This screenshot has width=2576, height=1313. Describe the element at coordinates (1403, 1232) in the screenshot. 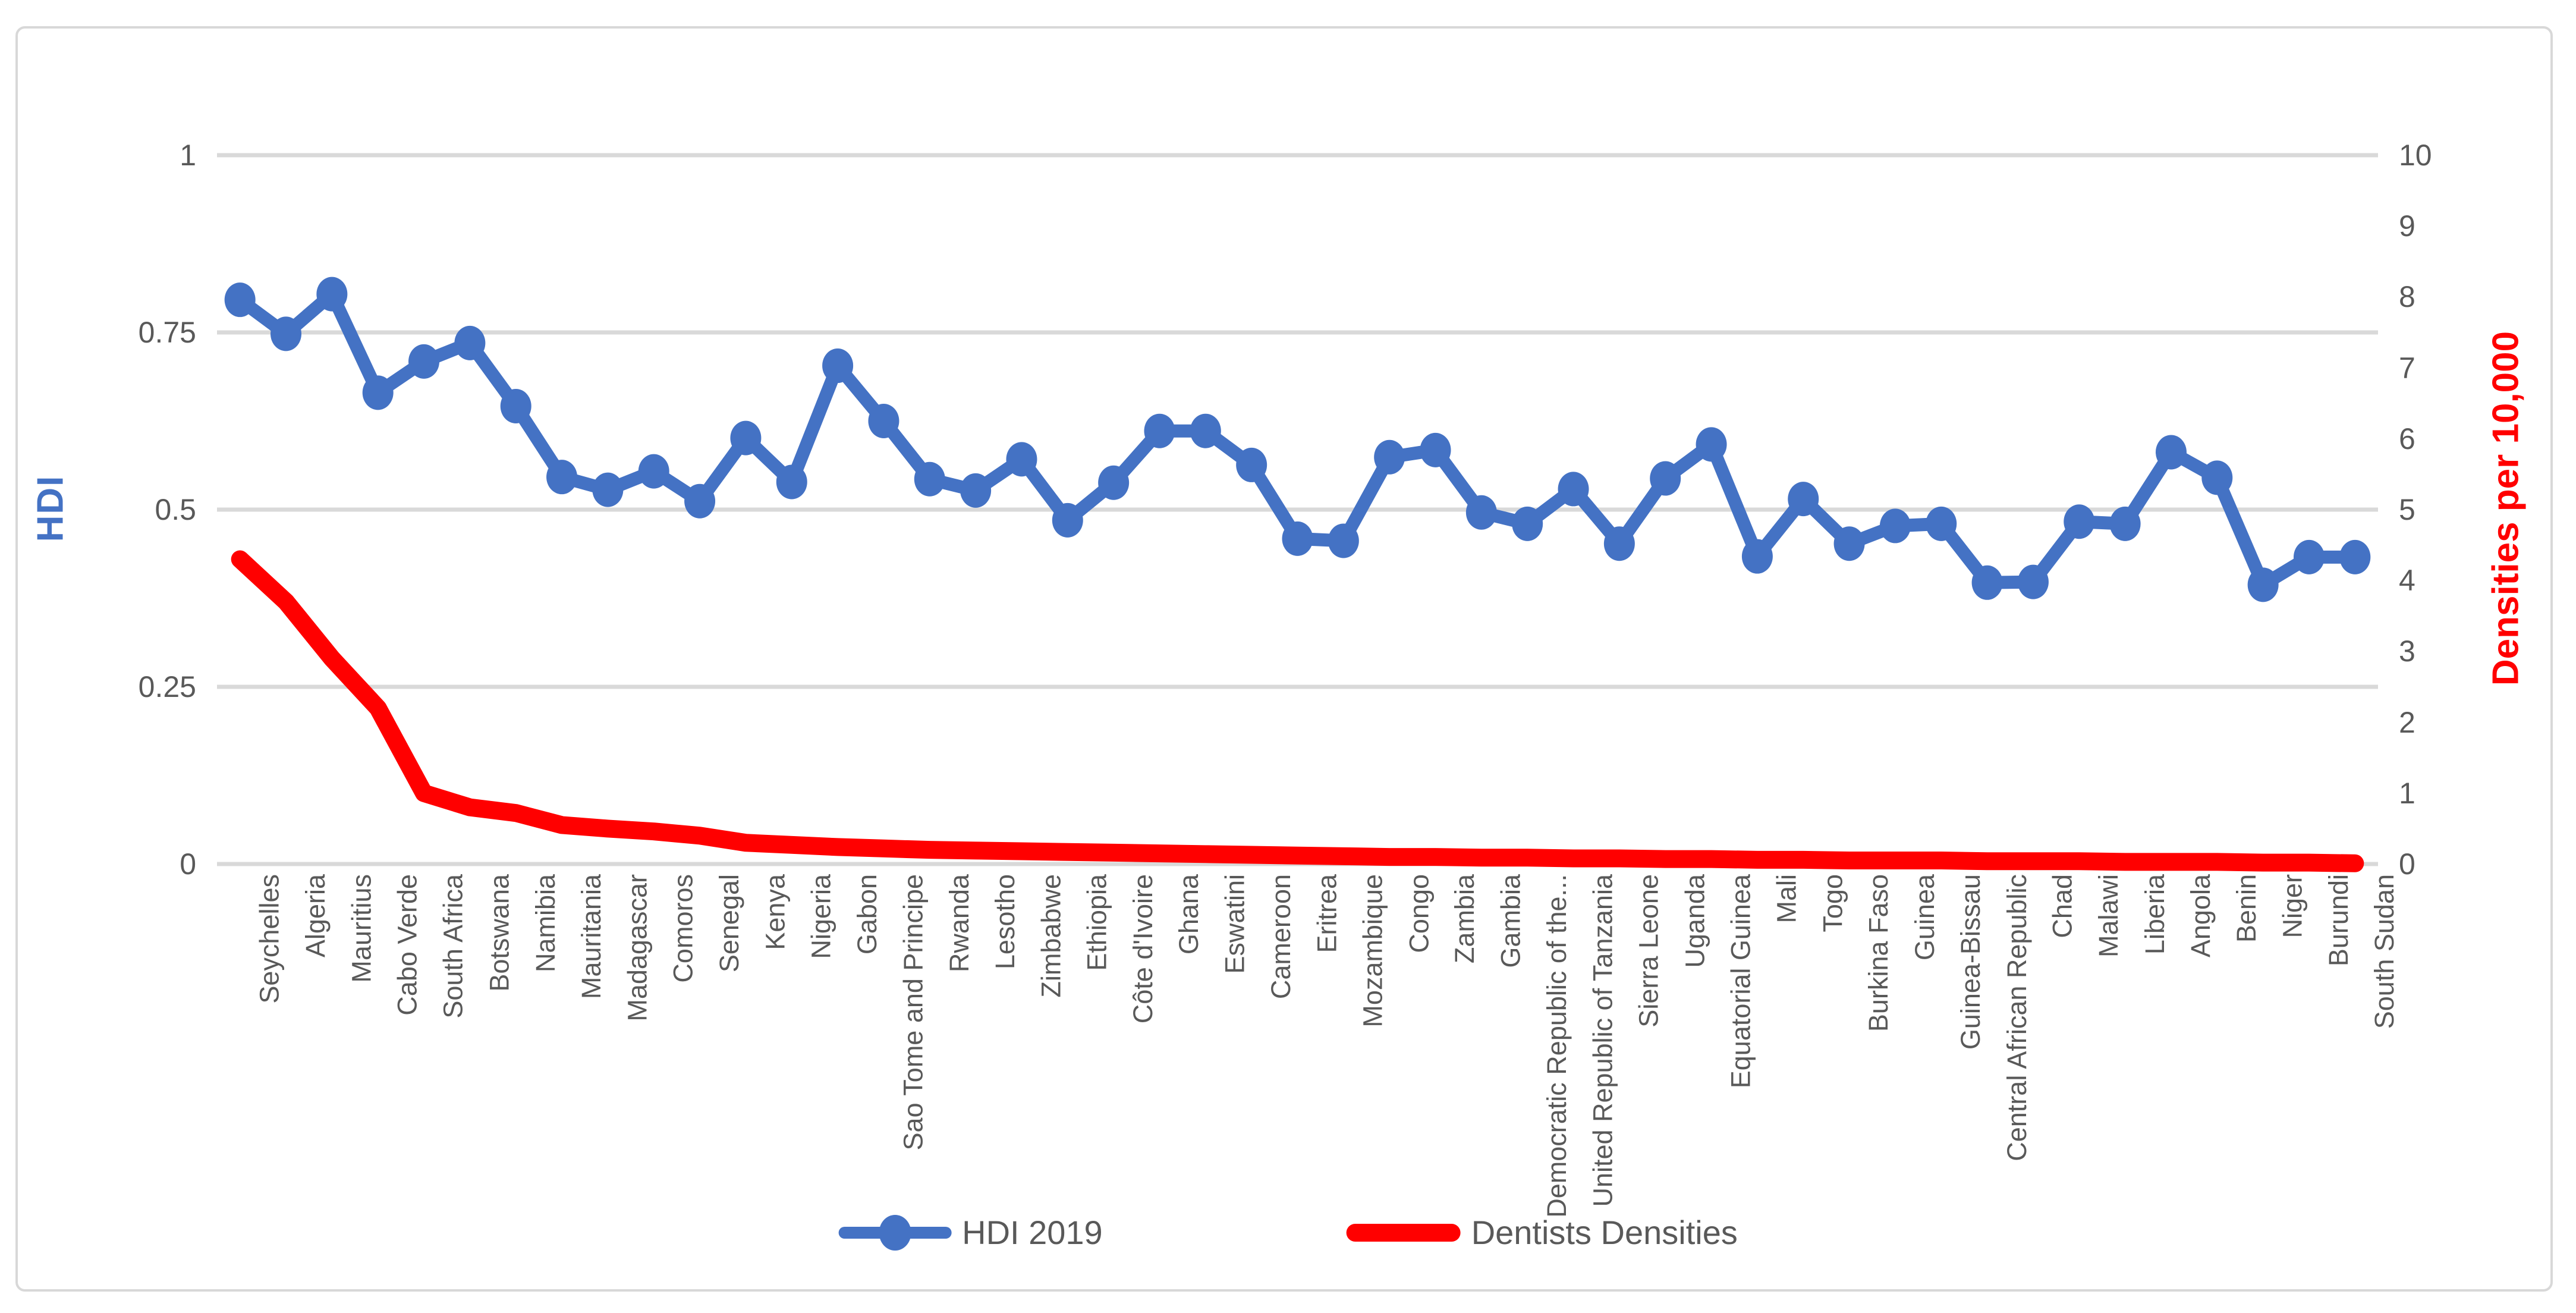

I see `dentists-legend-marker-icon` at that location.